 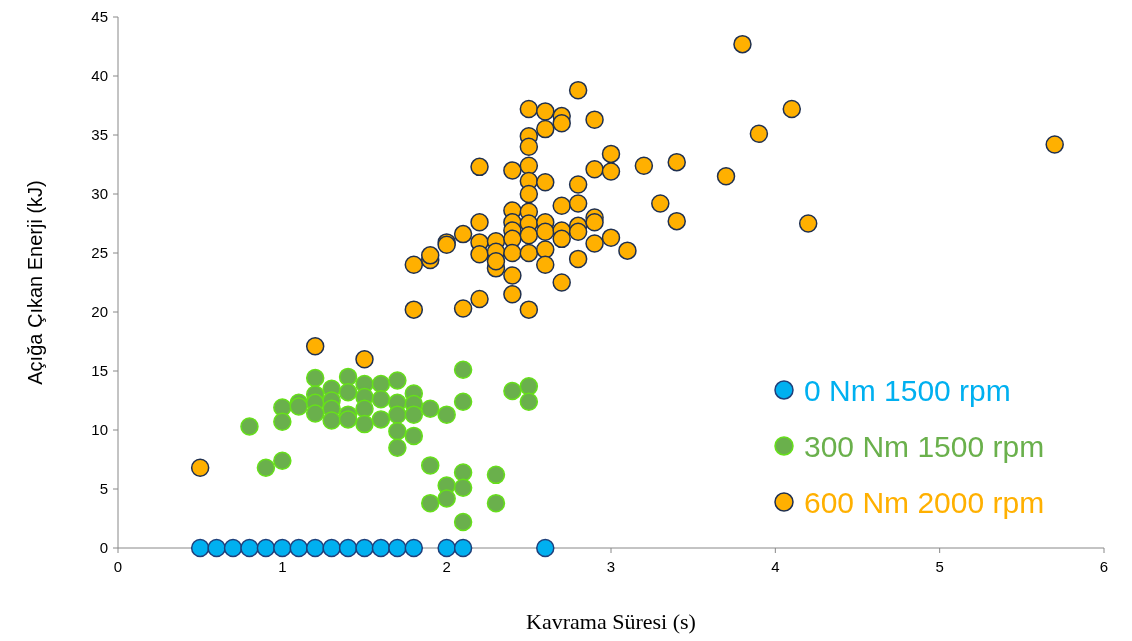 What do you see at coordinates (103, 489) in the screenshot?
I see `y-tick-label: 5` at bounding box center [103, 489].